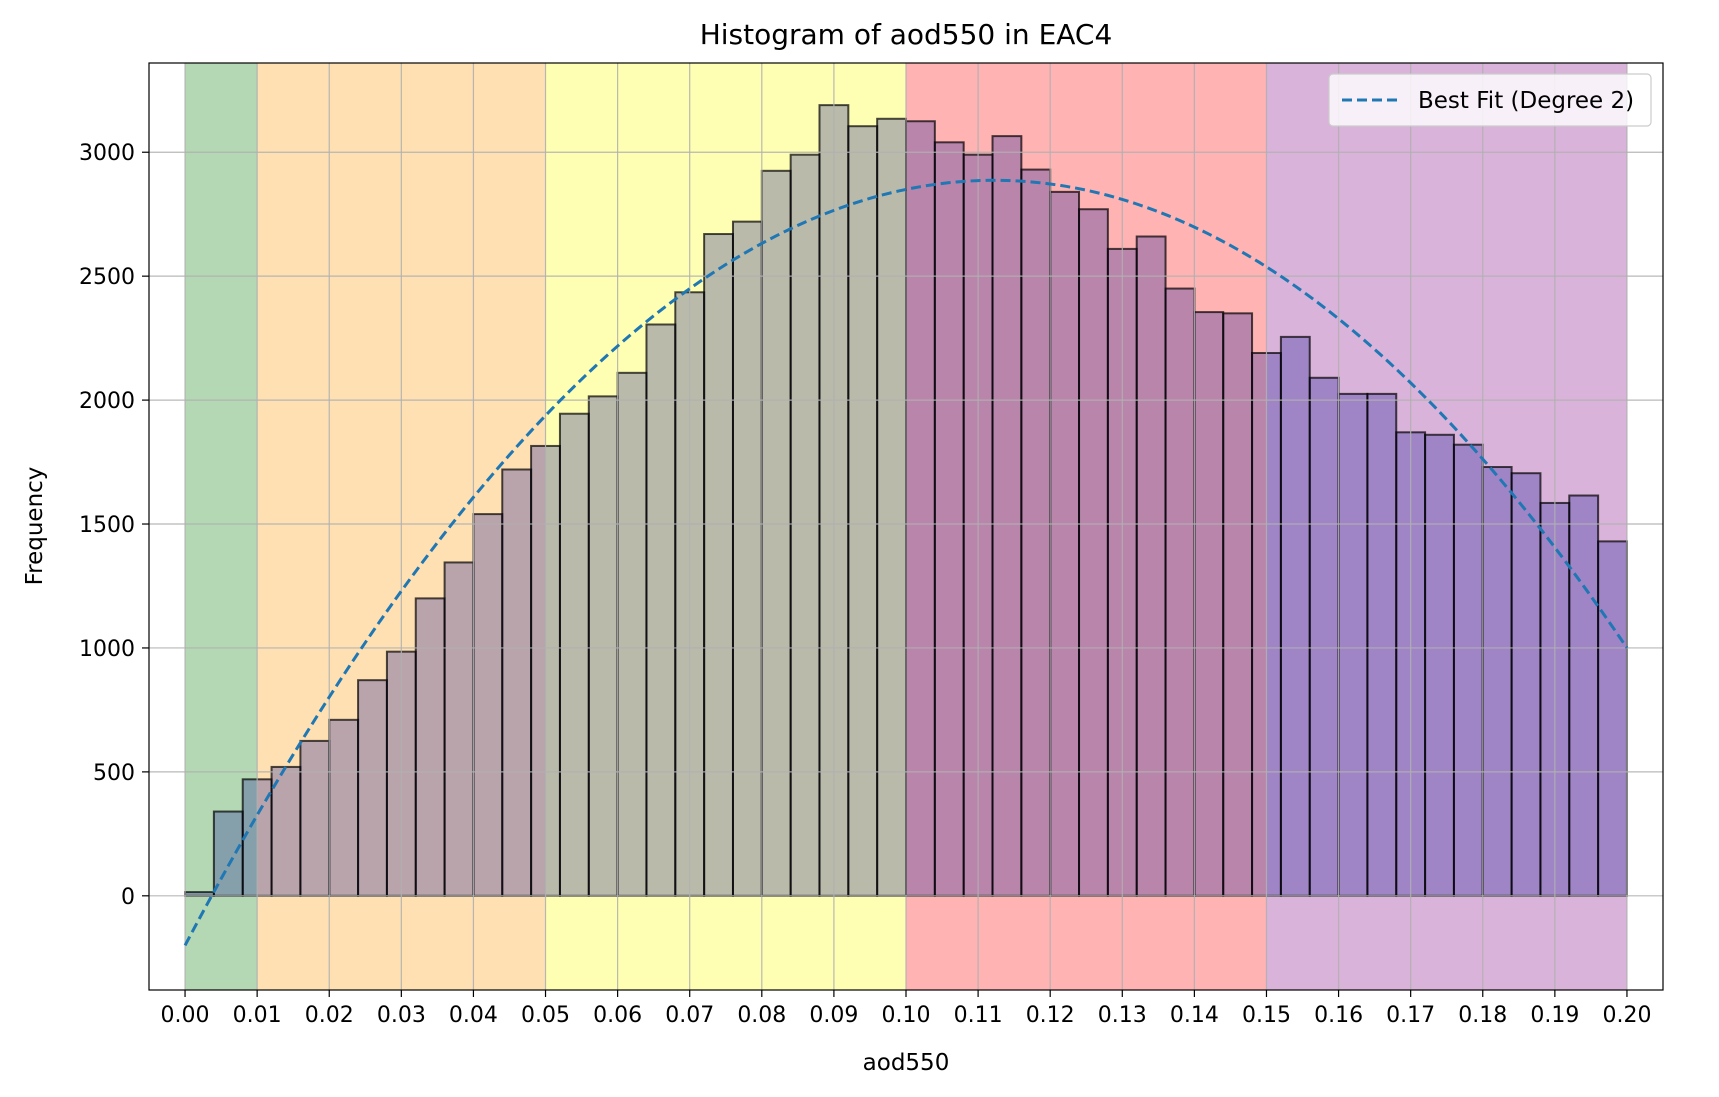 The height and width of the screenshot is (1097, 1719). Describe the element at coordinates (401, 1015) in the screenshot. I see `x-tick-label: 0.03` at that location.